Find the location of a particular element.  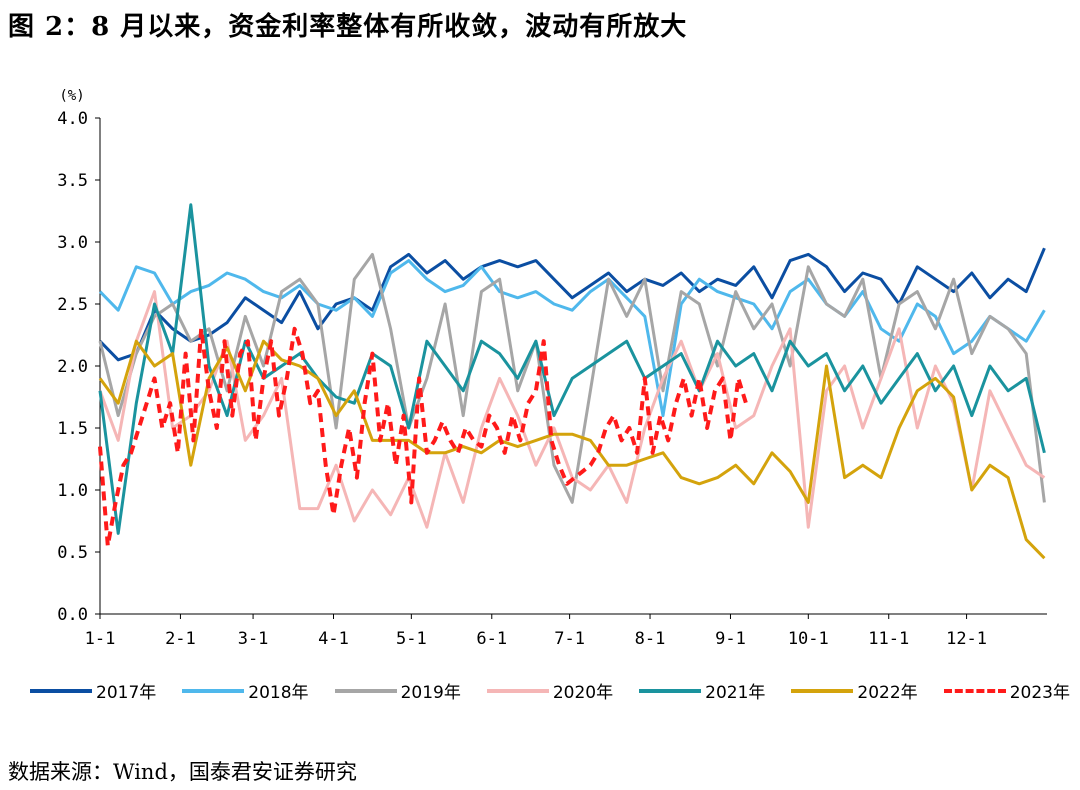

x-tick-label: 4-1 is located at coordinates (333, 639).